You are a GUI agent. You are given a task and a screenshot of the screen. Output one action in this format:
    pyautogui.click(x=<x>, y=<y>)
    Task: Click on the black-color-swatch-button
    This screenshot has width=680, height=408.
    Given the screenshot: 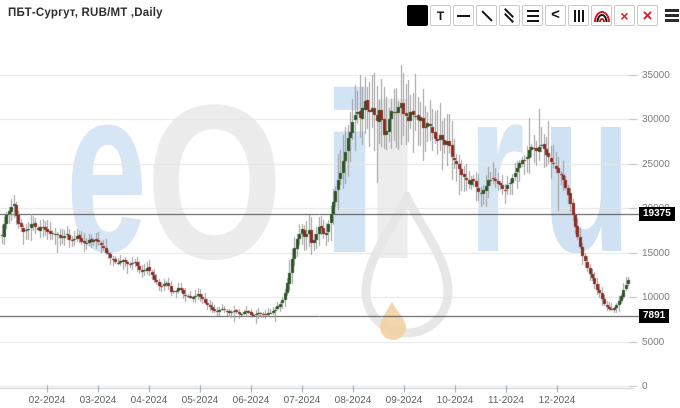 What is the action you would take?
    pyautogui.click(x=417, y=15)
    